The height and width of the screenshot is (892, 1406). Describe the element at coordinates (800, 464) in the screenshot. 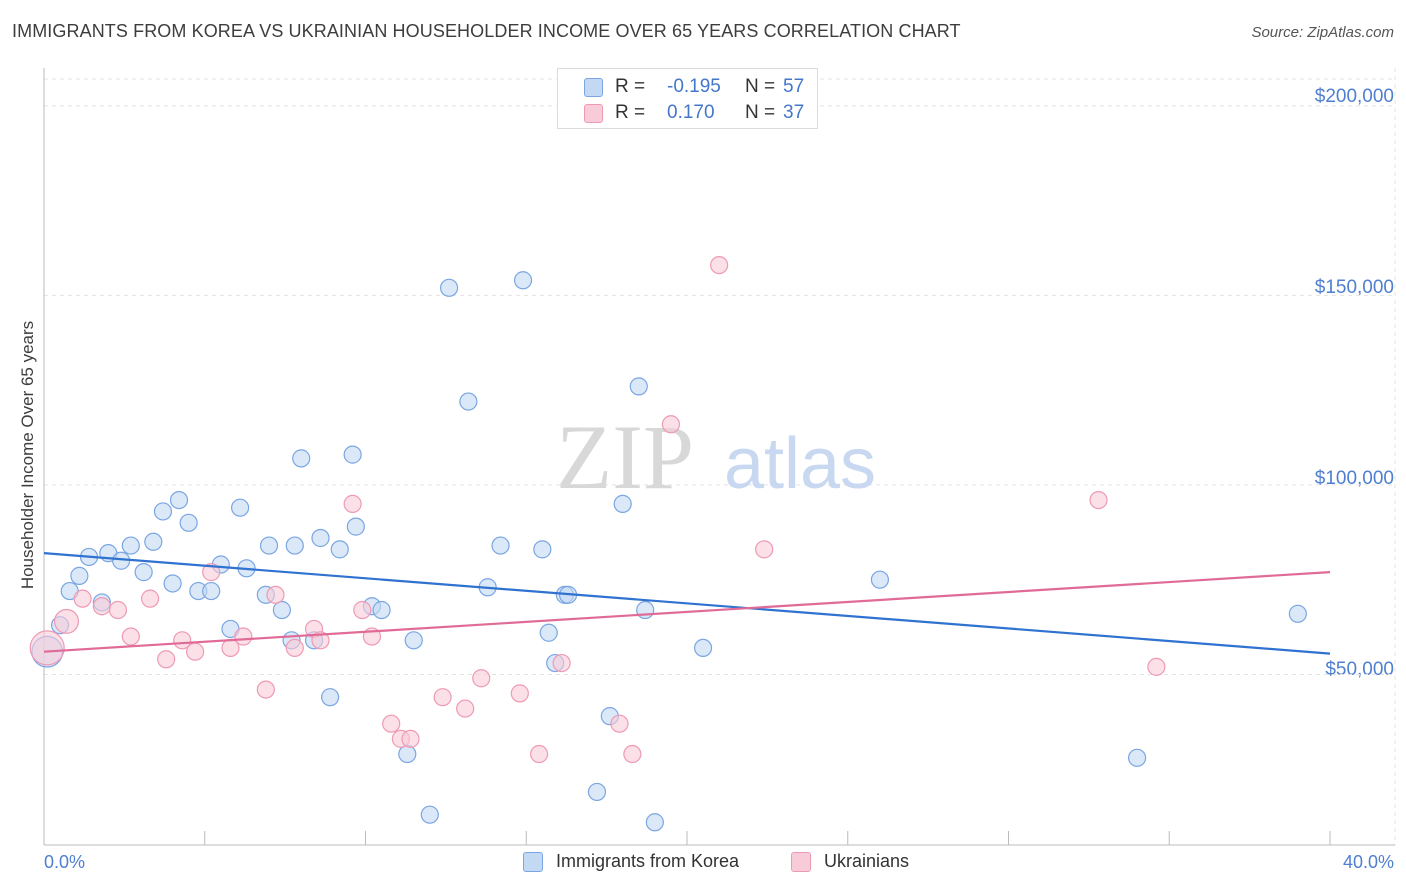

I see `watermark-atlas: atlas` at that location.